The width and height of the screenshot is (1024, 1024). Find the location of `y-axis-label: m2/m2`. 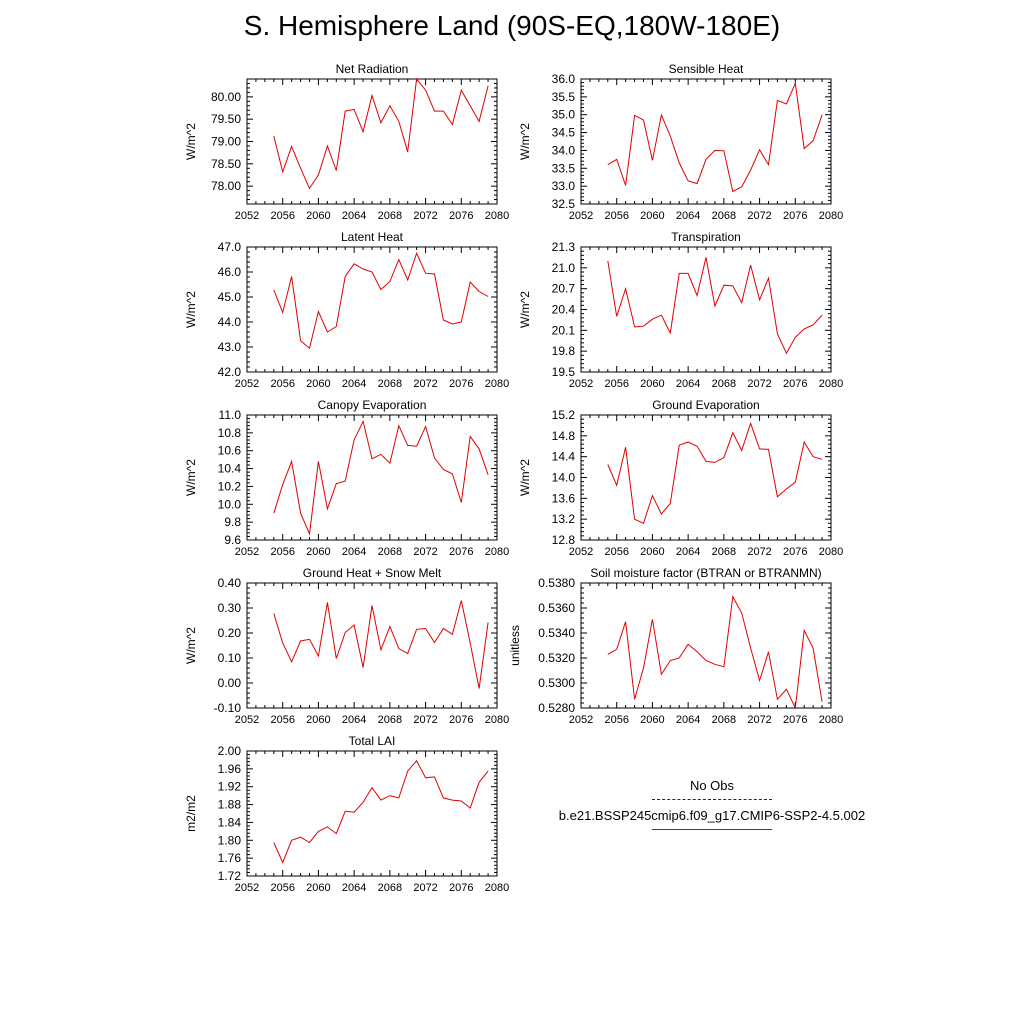

y-axis-label: m2/m2 is located at coordinates (191, 813).